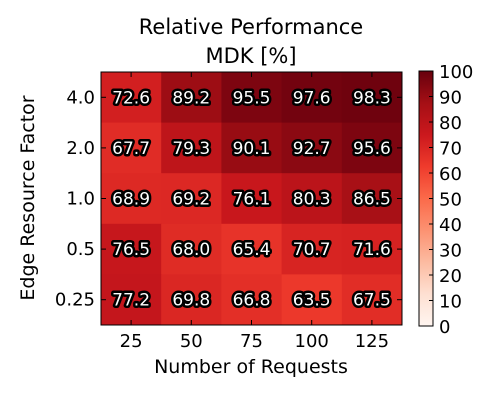 The image size is (500, 400). I want to click on y-tick-label: 2.0, so click(80, 148).